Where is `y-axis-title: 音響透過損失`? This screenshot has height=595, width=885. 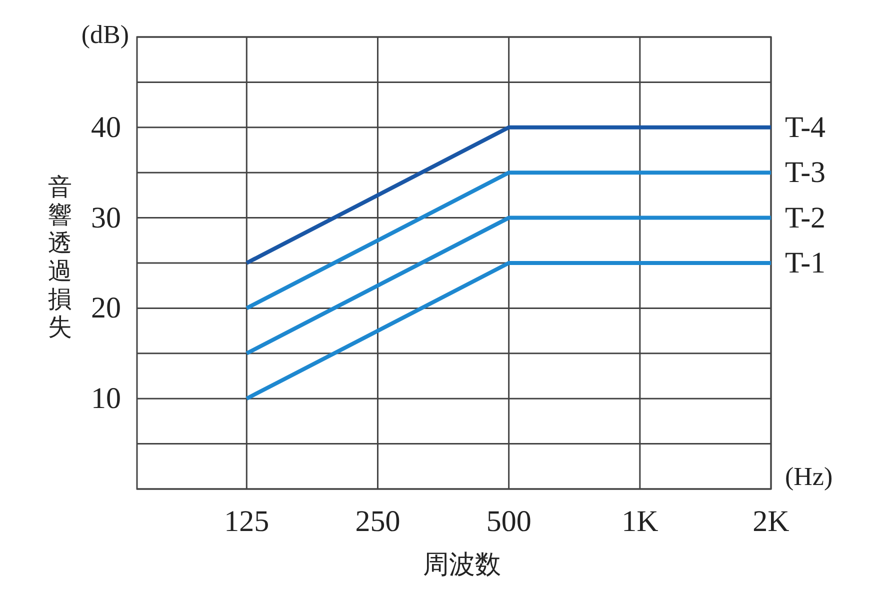 y-axis-title: 音響透過損失 is located at coordinates (60, 257).